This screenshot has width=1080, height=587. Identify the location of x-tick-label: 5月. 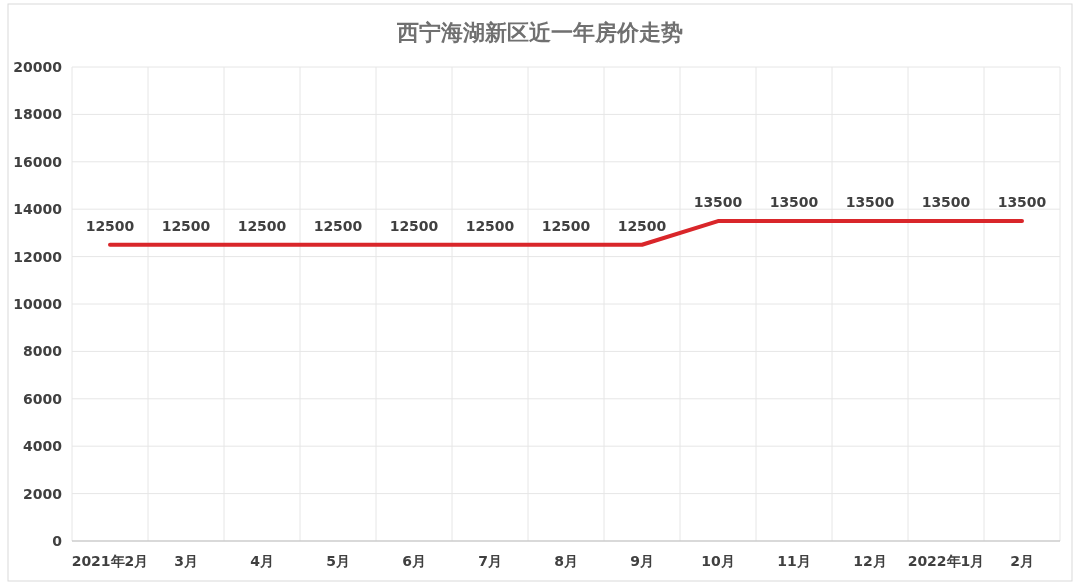
(338, 561).